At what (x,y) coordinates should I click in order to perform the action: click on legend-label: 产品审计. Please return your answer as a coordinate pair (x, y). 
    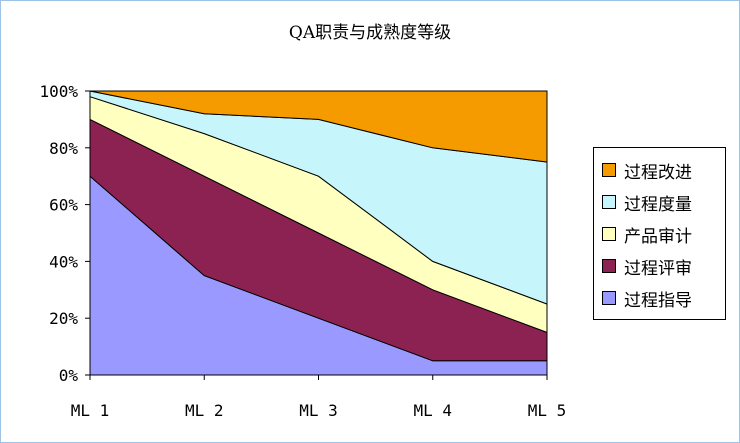
    Looking at the image, I should click on (658, 236).